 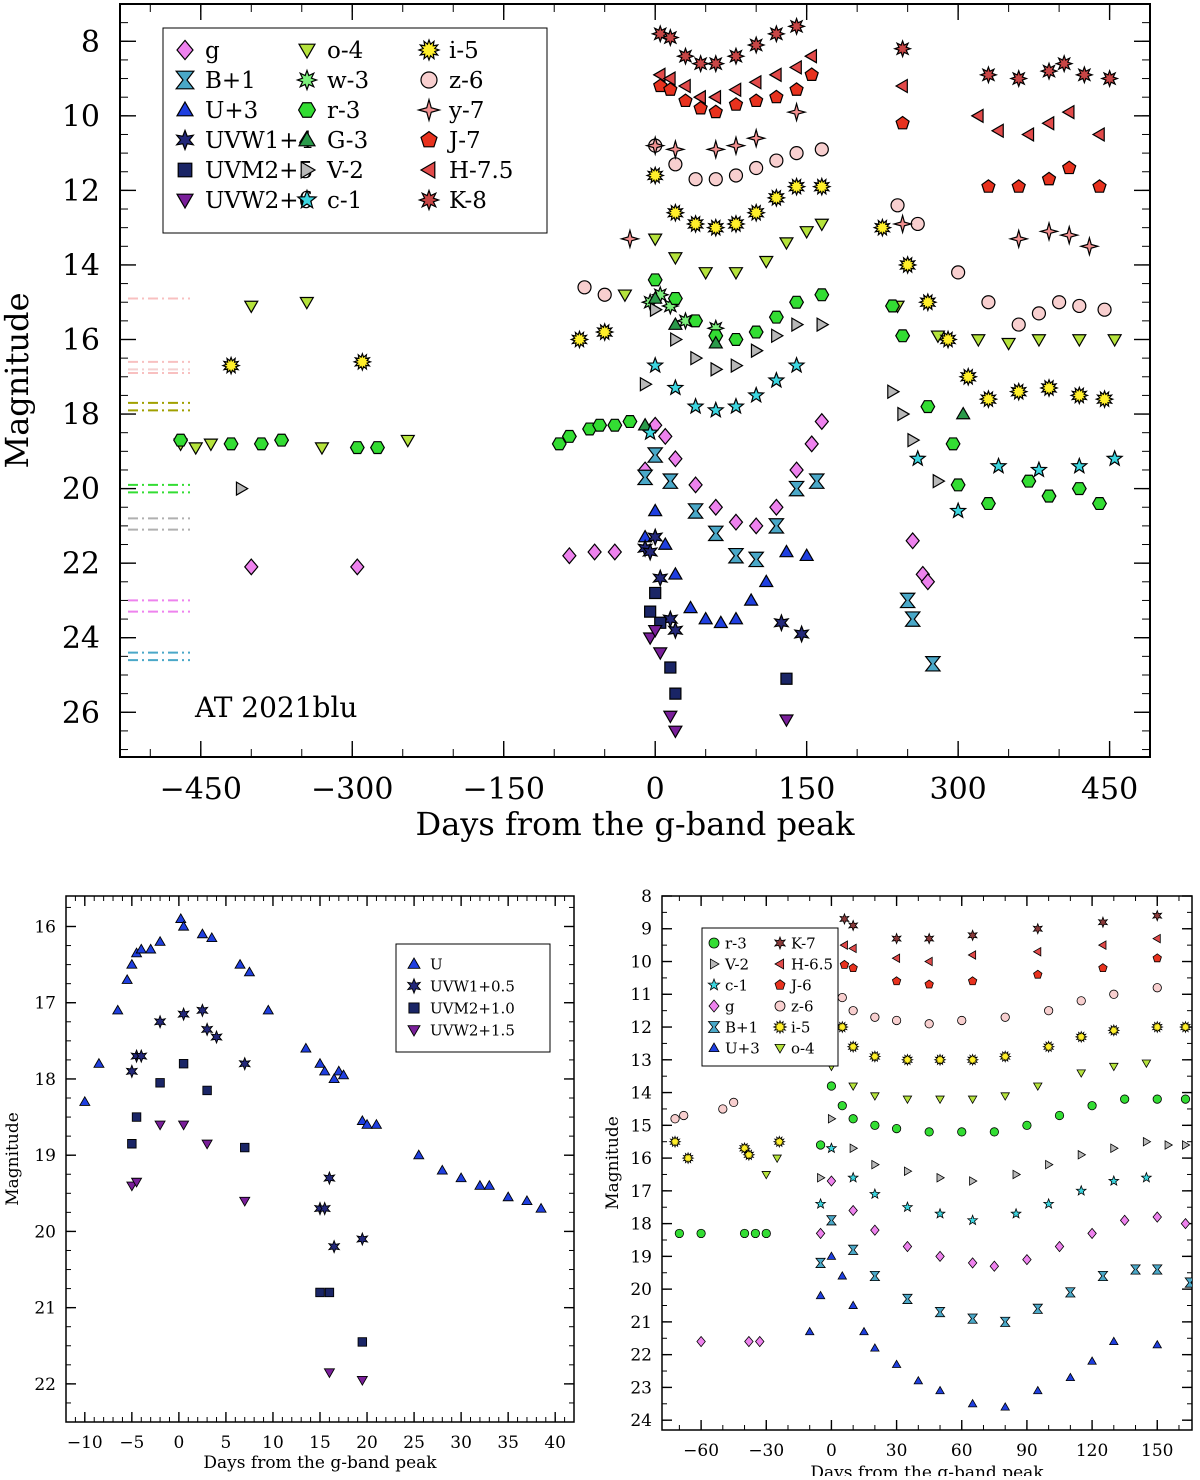 I want to click on y-tick-label: 17, so click(x=45, y=1004).